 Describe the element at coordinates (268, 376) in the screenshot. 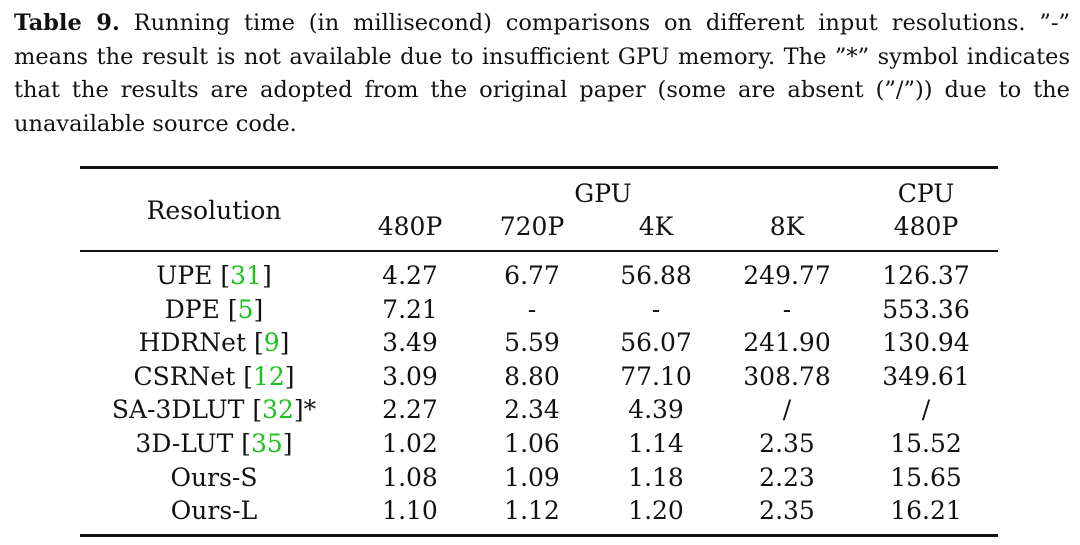

I see `citation-link: 12` at that location.